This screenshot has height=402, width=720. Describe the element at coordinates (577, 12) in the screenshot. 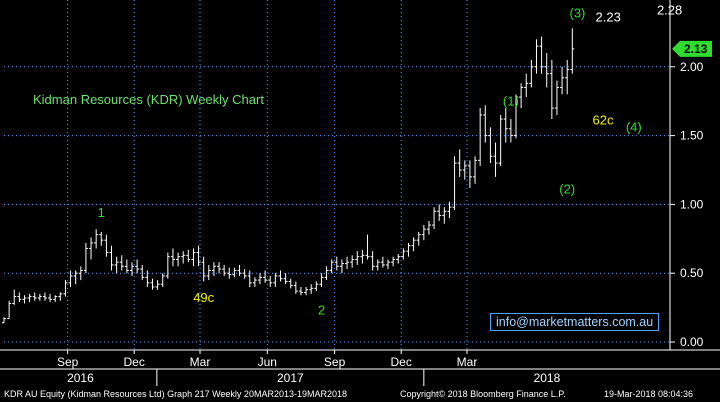

I see `annotation-label: (3)` at that location.